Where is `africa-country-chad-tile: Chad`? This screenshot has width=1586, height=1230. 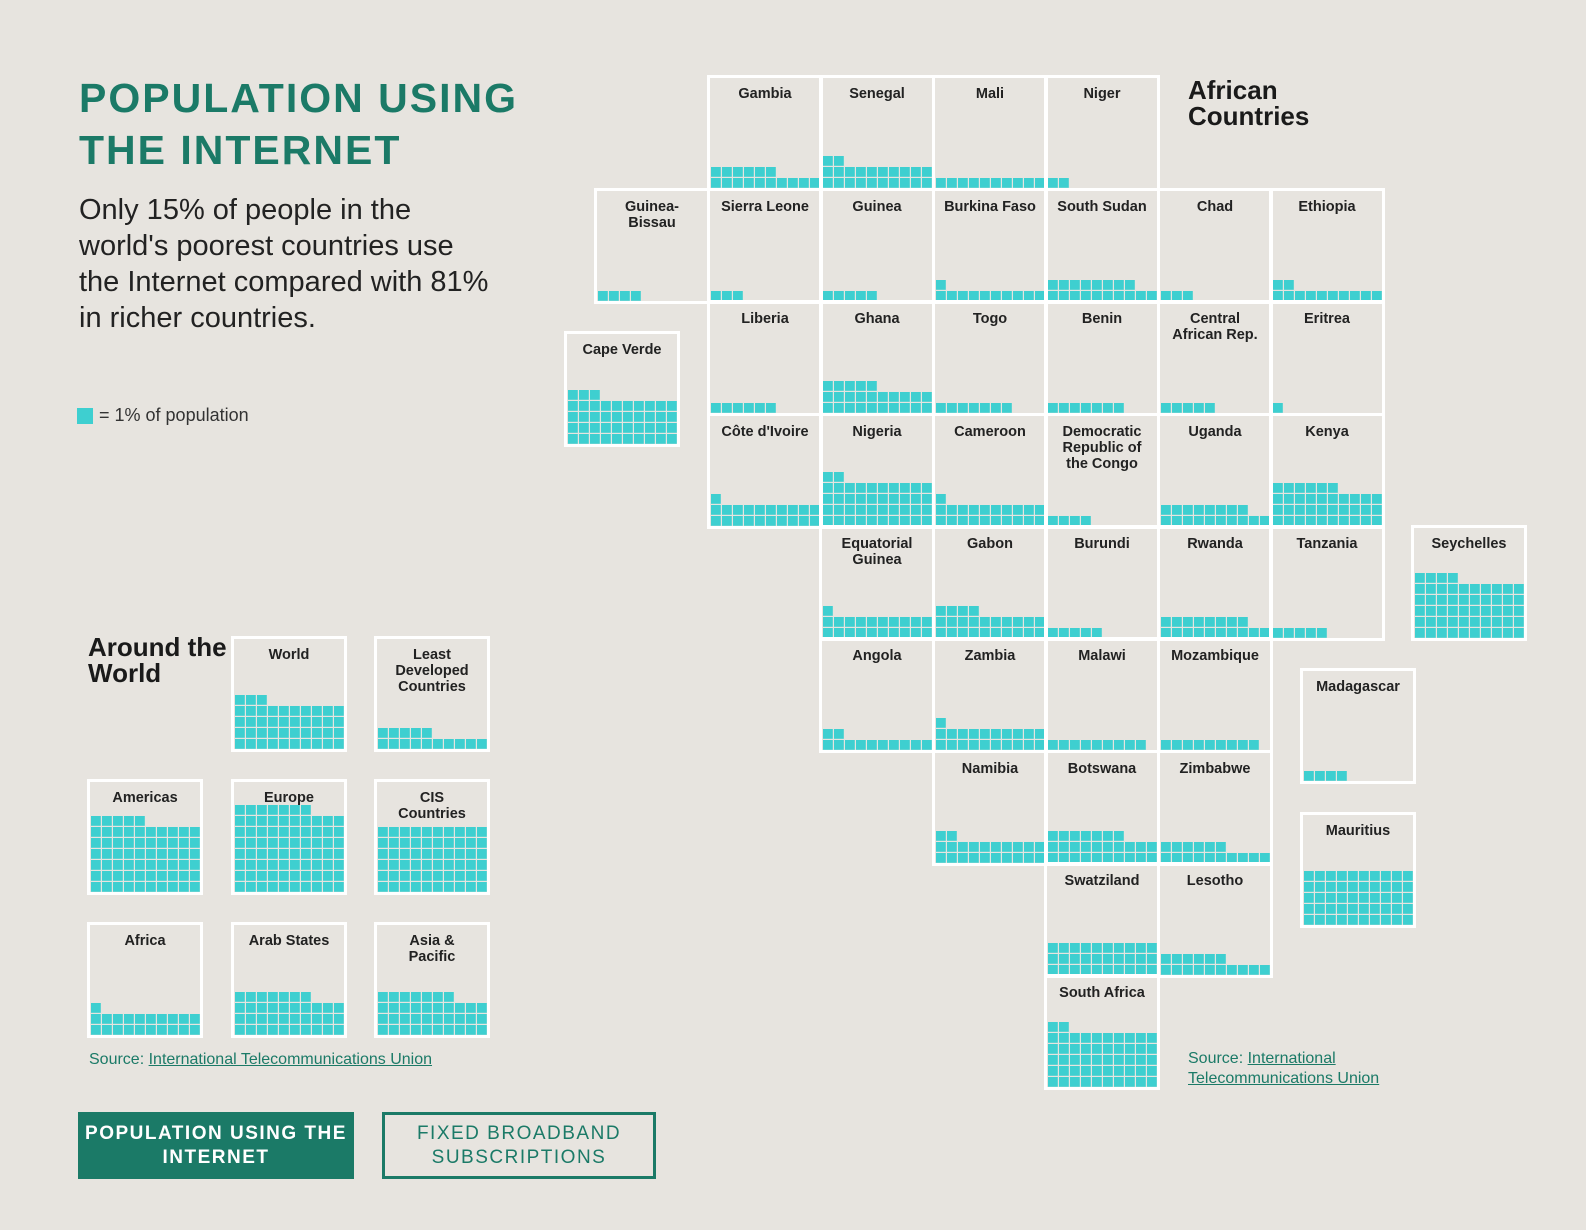
africa-country-chad-tile: Chad is located at coordinates (1215, 246).